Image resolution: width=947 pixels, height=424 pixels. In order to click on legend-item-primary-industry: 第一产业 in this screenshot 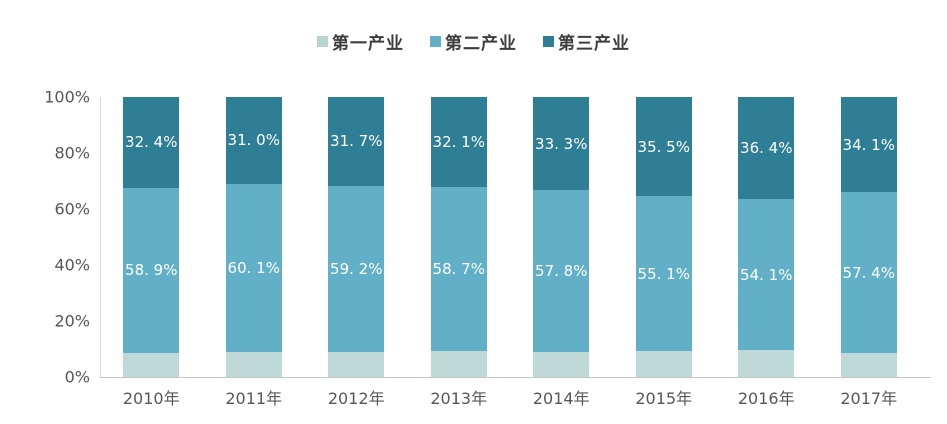, I will do `click(360, 41)`.